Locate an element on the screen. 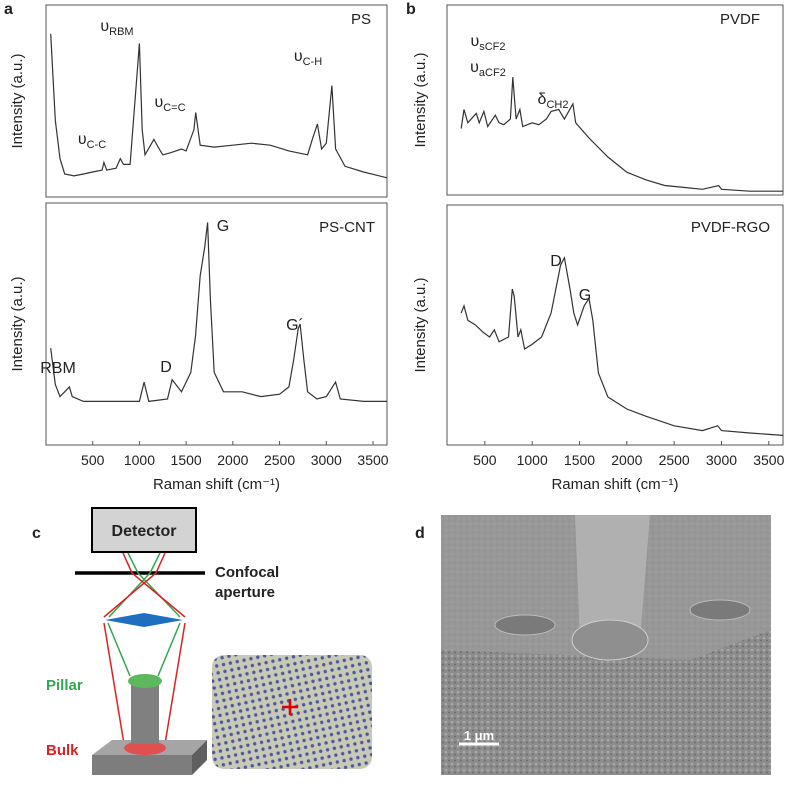  peak-annotation: δCH2 is located at coordinates (553, 101).